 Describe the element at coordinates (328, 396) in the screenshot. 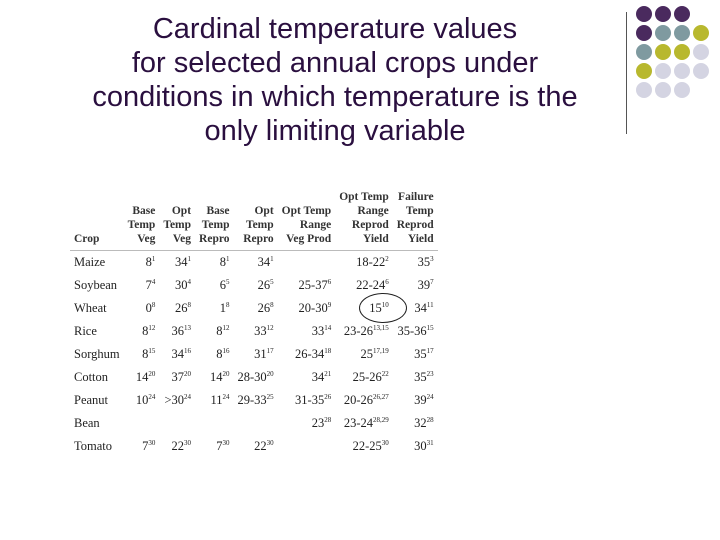

I see `reference-number: 26` at that location.